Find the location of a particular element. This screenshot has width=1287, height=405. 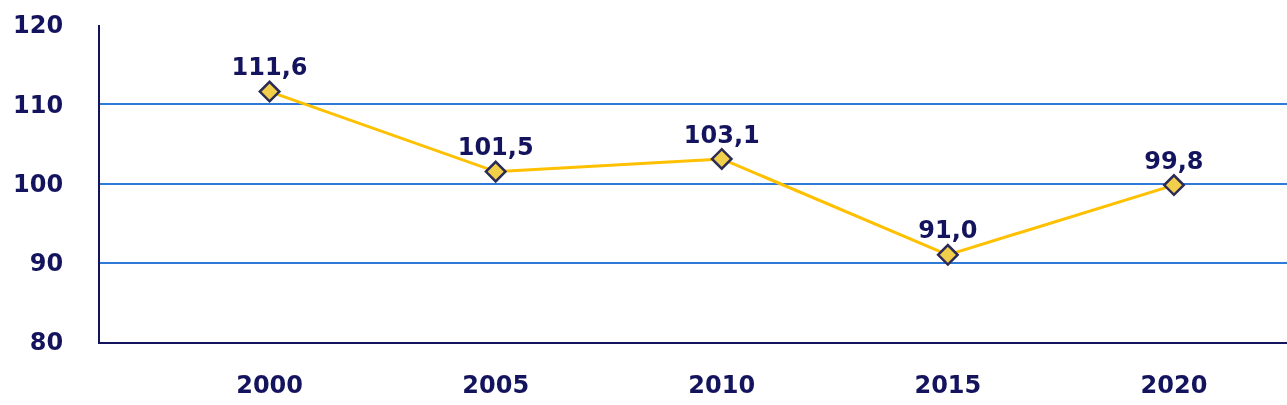

data-label: 99,8 is located at coordinates (1174, 160).